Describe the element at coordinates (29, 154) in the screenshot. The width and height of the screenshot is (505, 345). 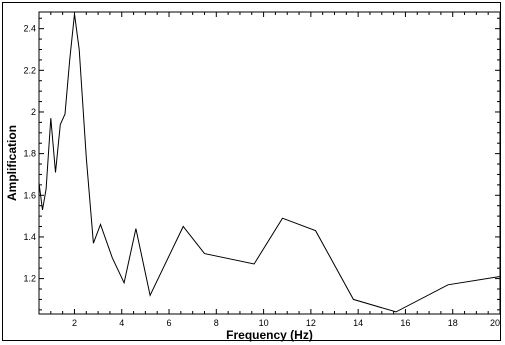
I see `y-tick-label: 1.8` at that location.